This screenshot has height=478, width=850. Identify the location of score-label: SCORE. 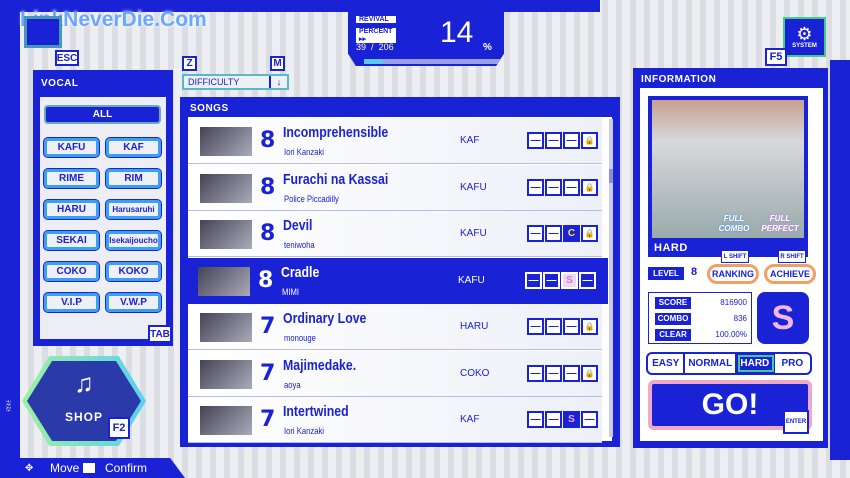
(673, 303).